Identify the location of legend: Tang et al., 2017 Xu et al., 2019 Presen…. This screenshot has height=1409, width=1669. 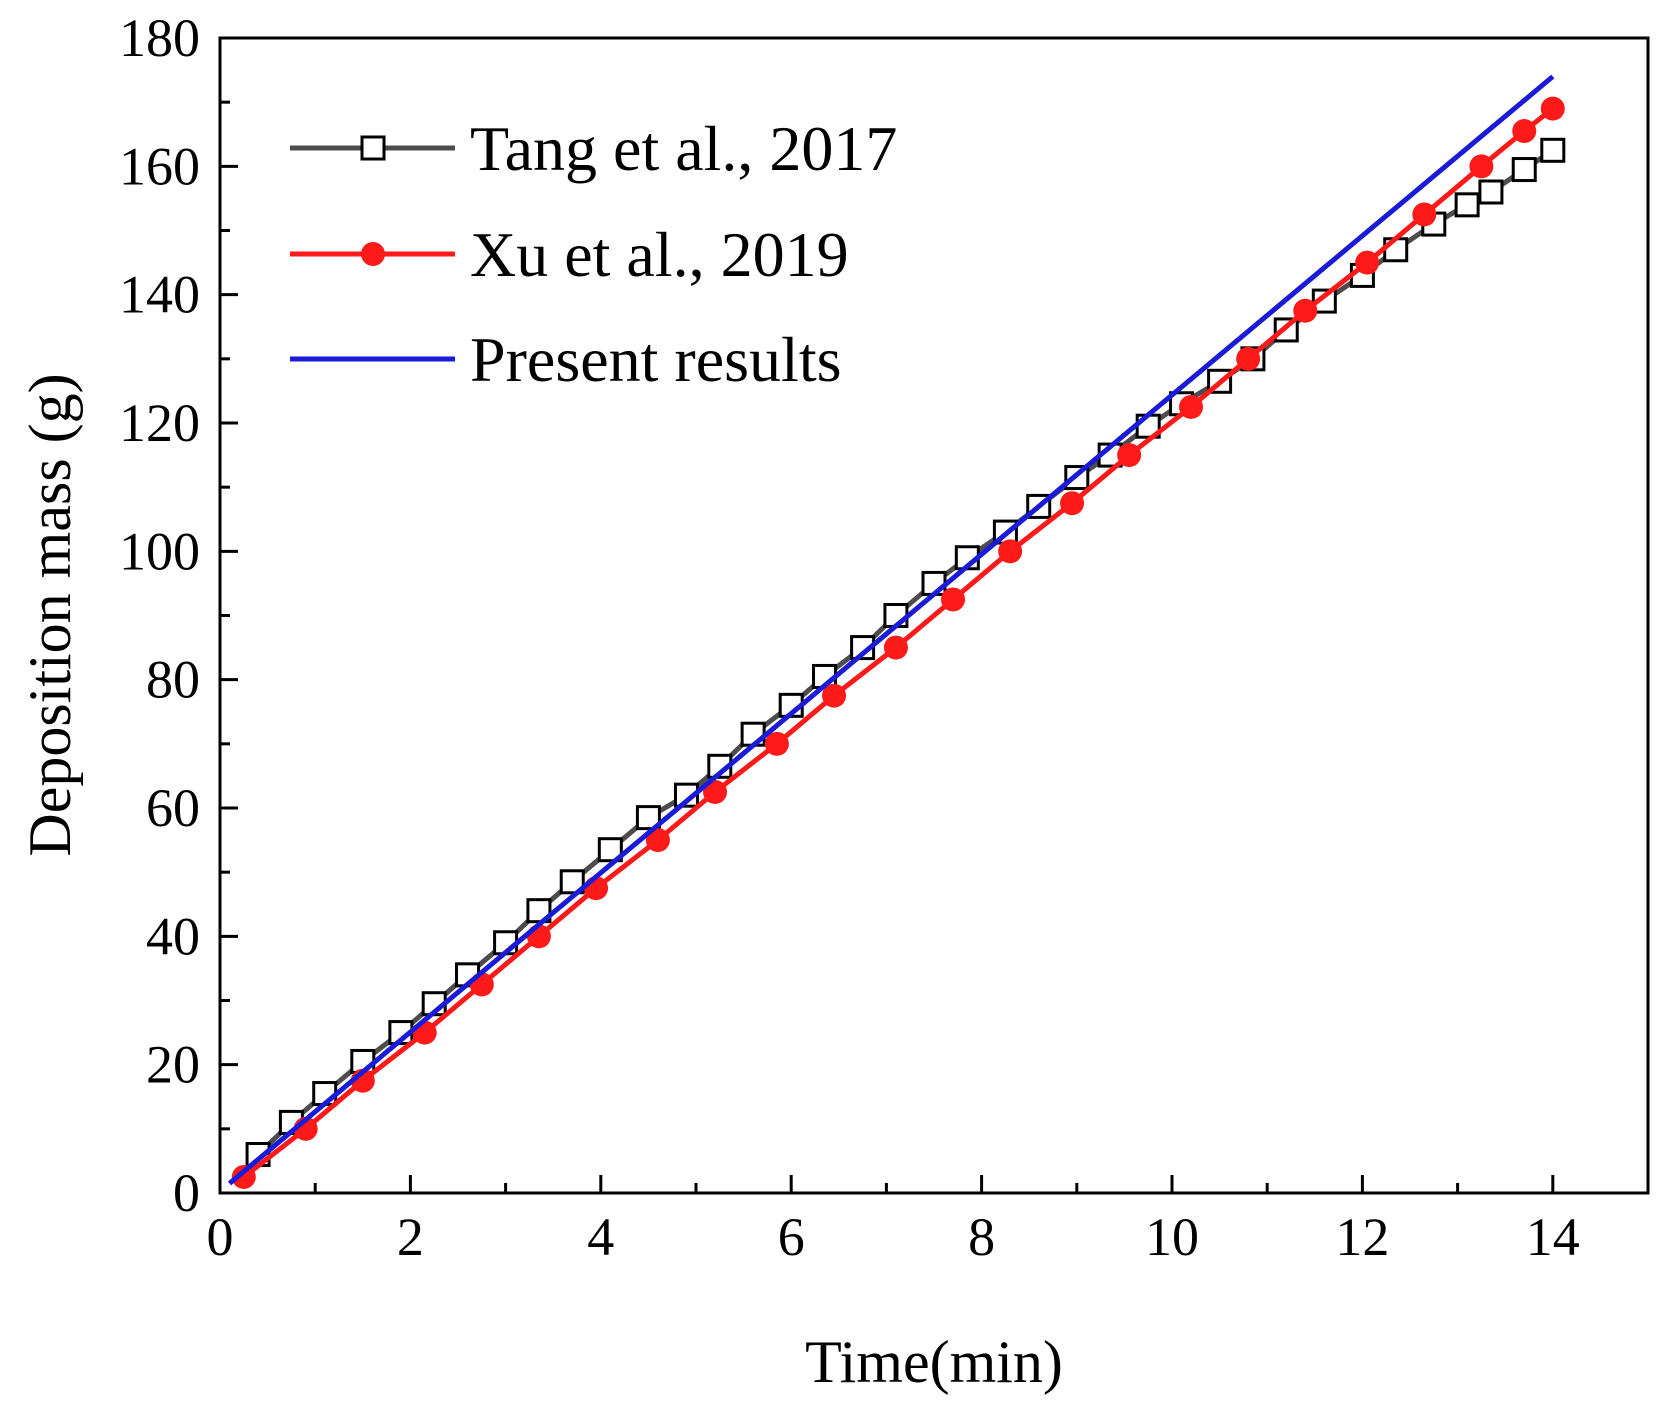
(593, 254).